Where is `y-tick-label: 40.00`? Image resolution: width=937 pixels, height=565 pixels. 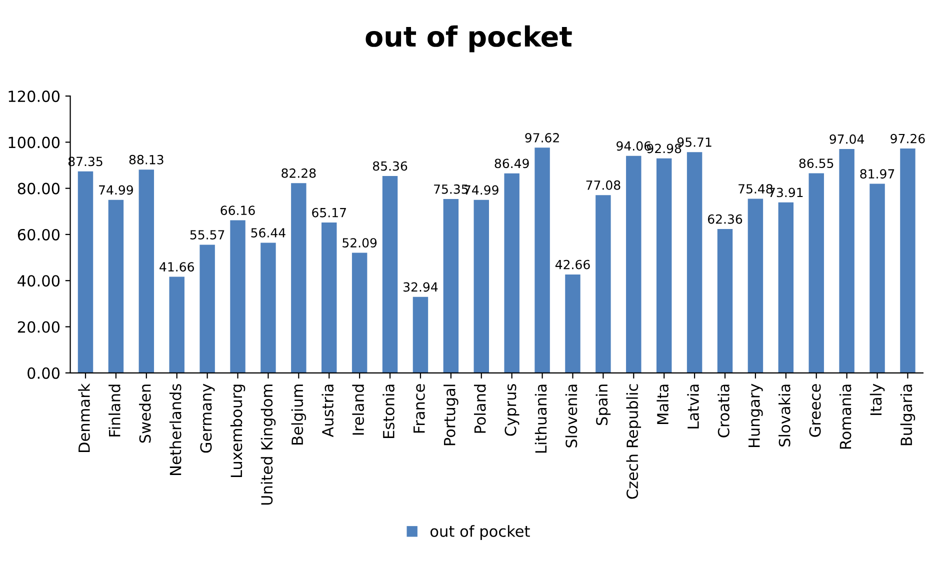 y-tick-label: 40.00 is located at coordinates (39, 281).